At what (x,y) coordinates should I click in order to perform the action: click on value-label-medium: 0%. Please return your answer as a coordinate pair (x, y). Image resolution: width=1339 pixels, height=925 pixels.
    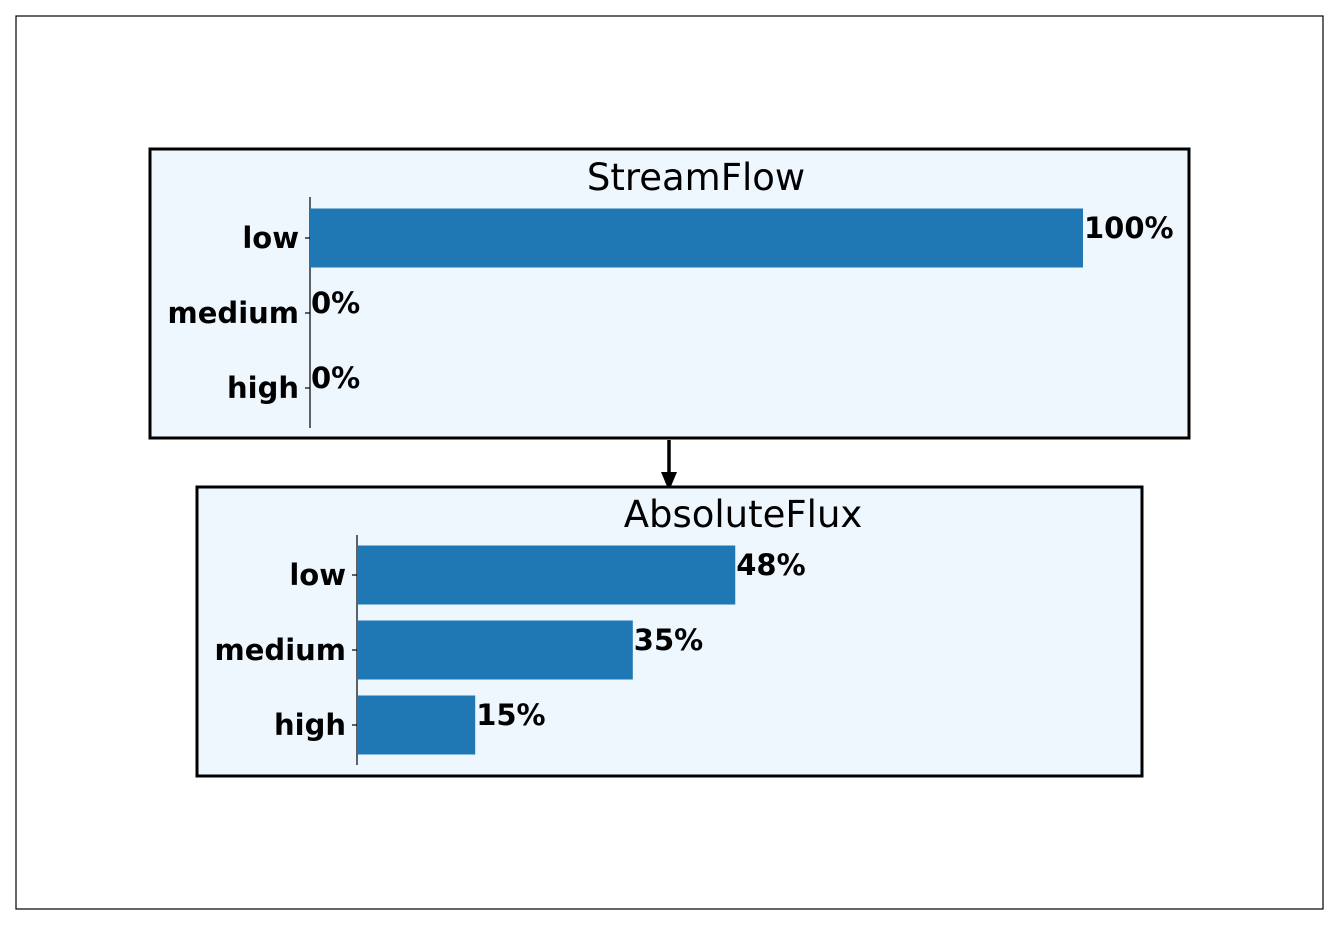
    Looking at the image, I should click on (335, 303).